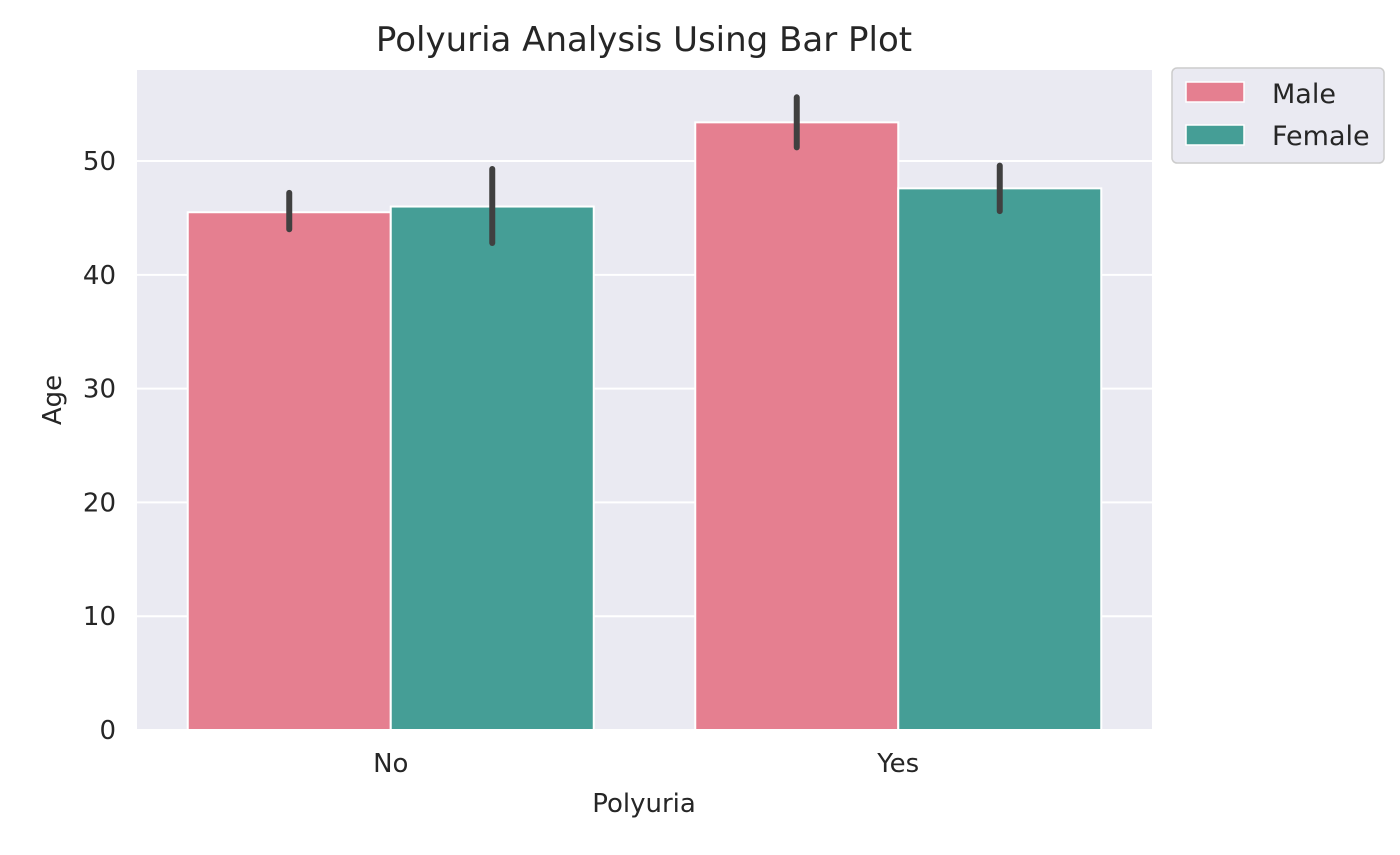 The image size is (1400, 855). What do you see at coordinates (107, 731) in the screenshot?
I see `y-tick-label: 0` at bounding box center [107, 731].